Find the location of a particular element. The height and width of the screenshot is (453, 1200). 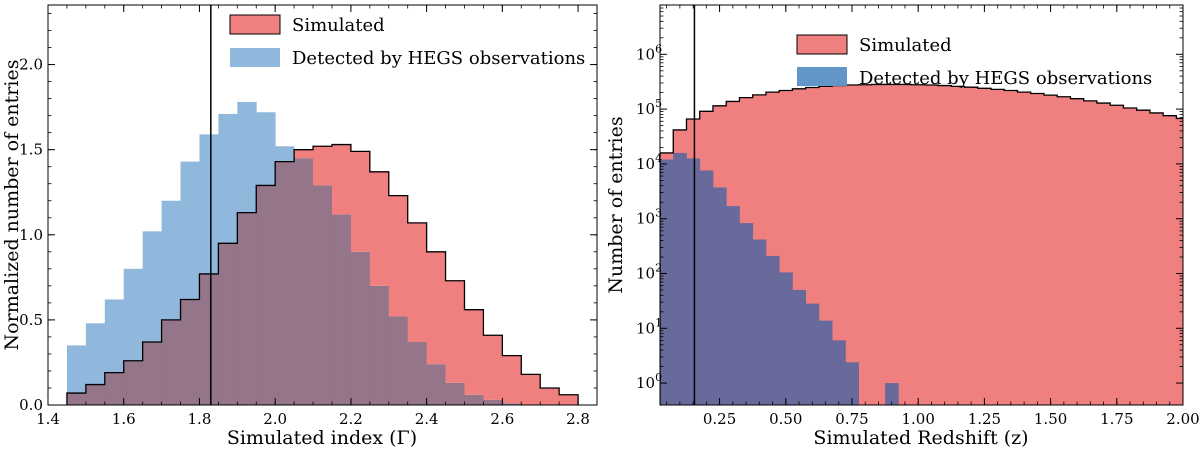

right-legend: Simulated Detected by HEGS observations is located at coordinates (974, 61).